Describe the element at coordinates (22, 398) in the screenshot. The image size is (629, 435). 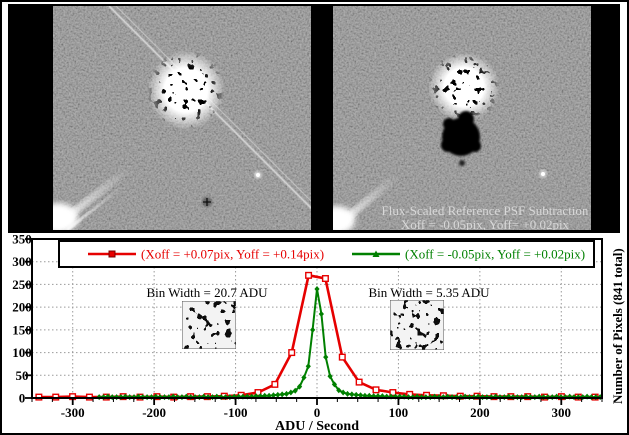
I see `y-tick-label: 0` at that location.